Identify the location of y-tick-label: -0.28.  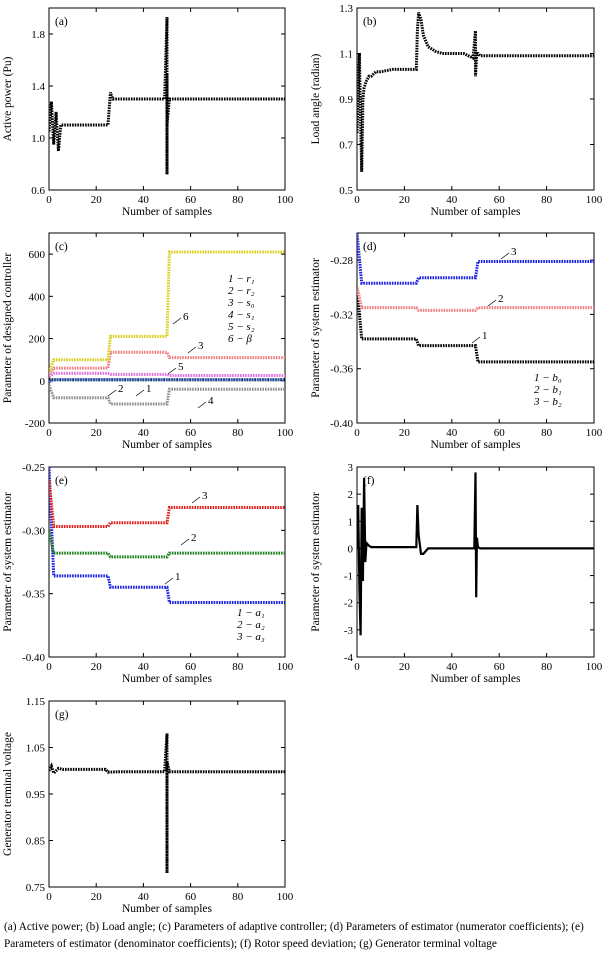
(341, 261).